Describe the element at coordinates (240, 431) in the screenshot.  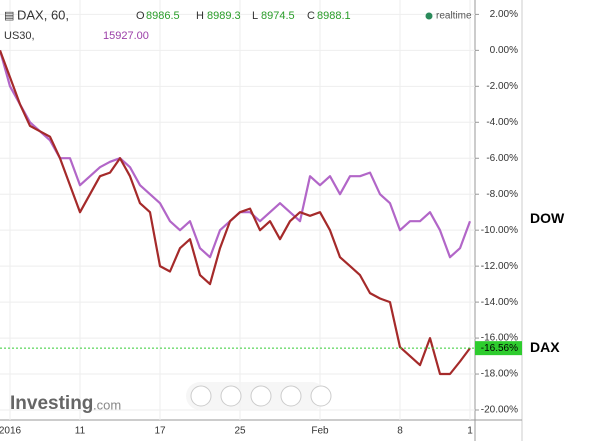
I see `x-tick-label: 25` at that location.